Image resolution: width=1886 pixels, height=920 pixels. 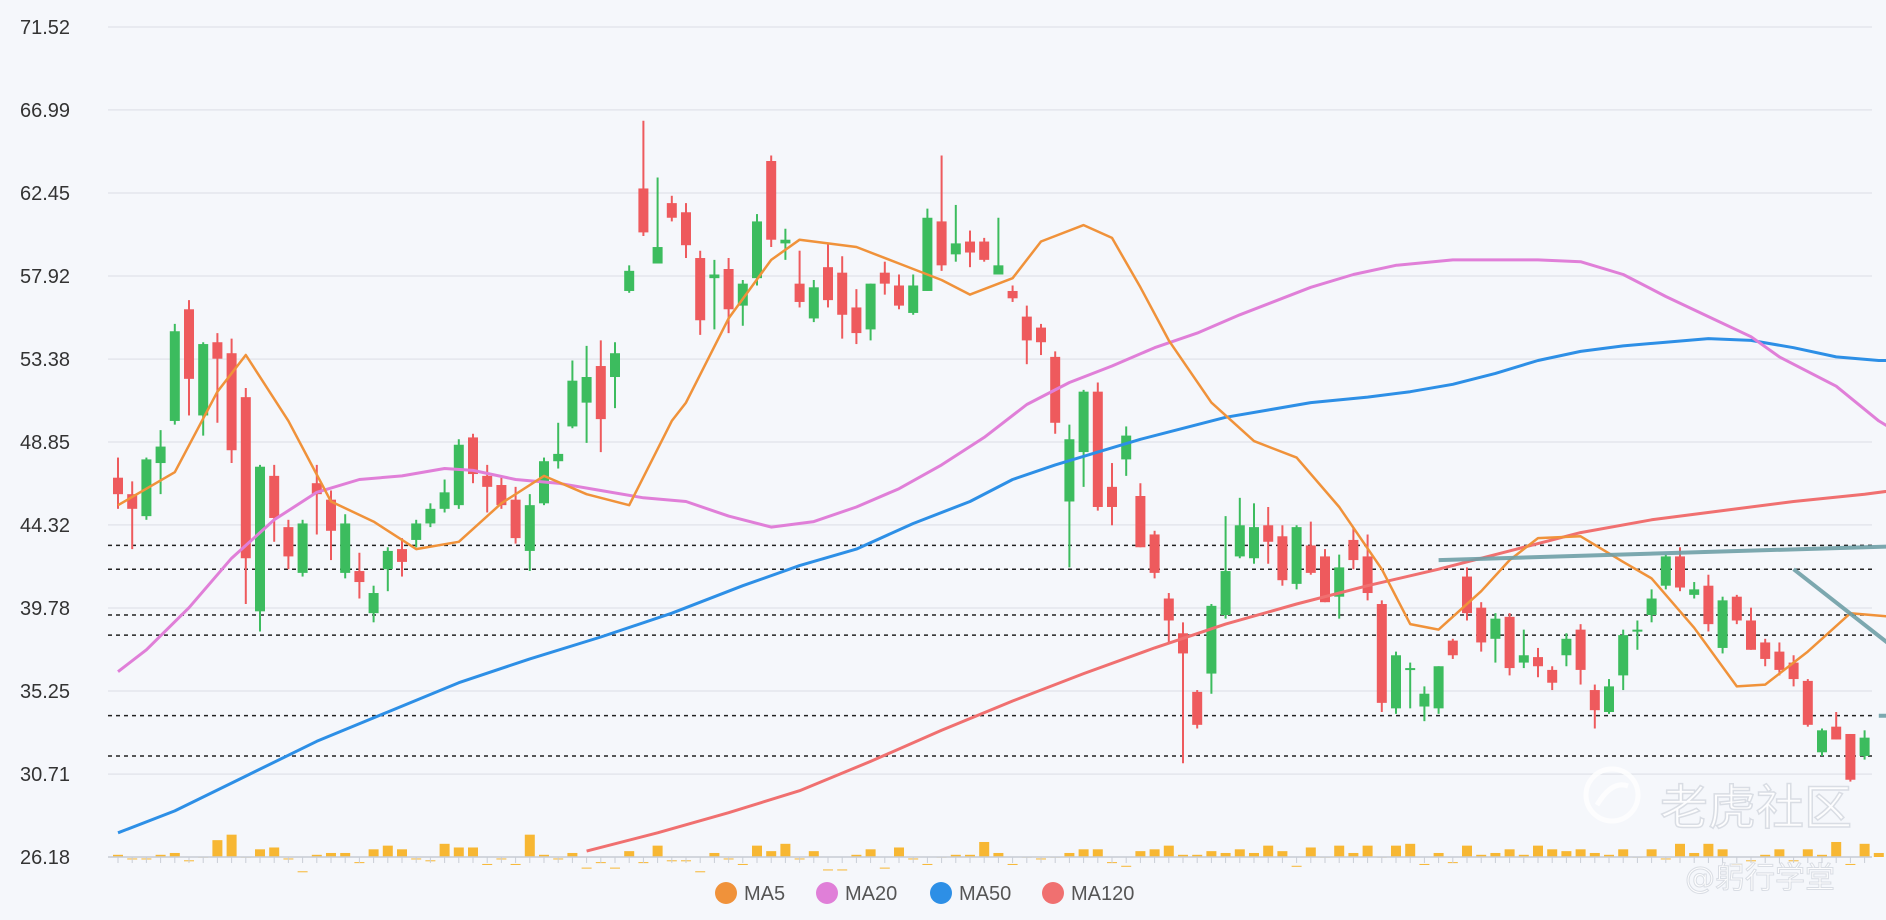 I want to click on y-tick-label: 66.99, so click(x=45, y=111).